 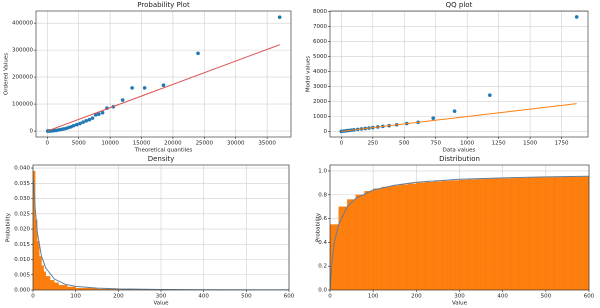 What do you see at coordinates (7, 74) in the screenshot?
I see `y-axis-label: Ordered Values` at bounding box center [7, 74].